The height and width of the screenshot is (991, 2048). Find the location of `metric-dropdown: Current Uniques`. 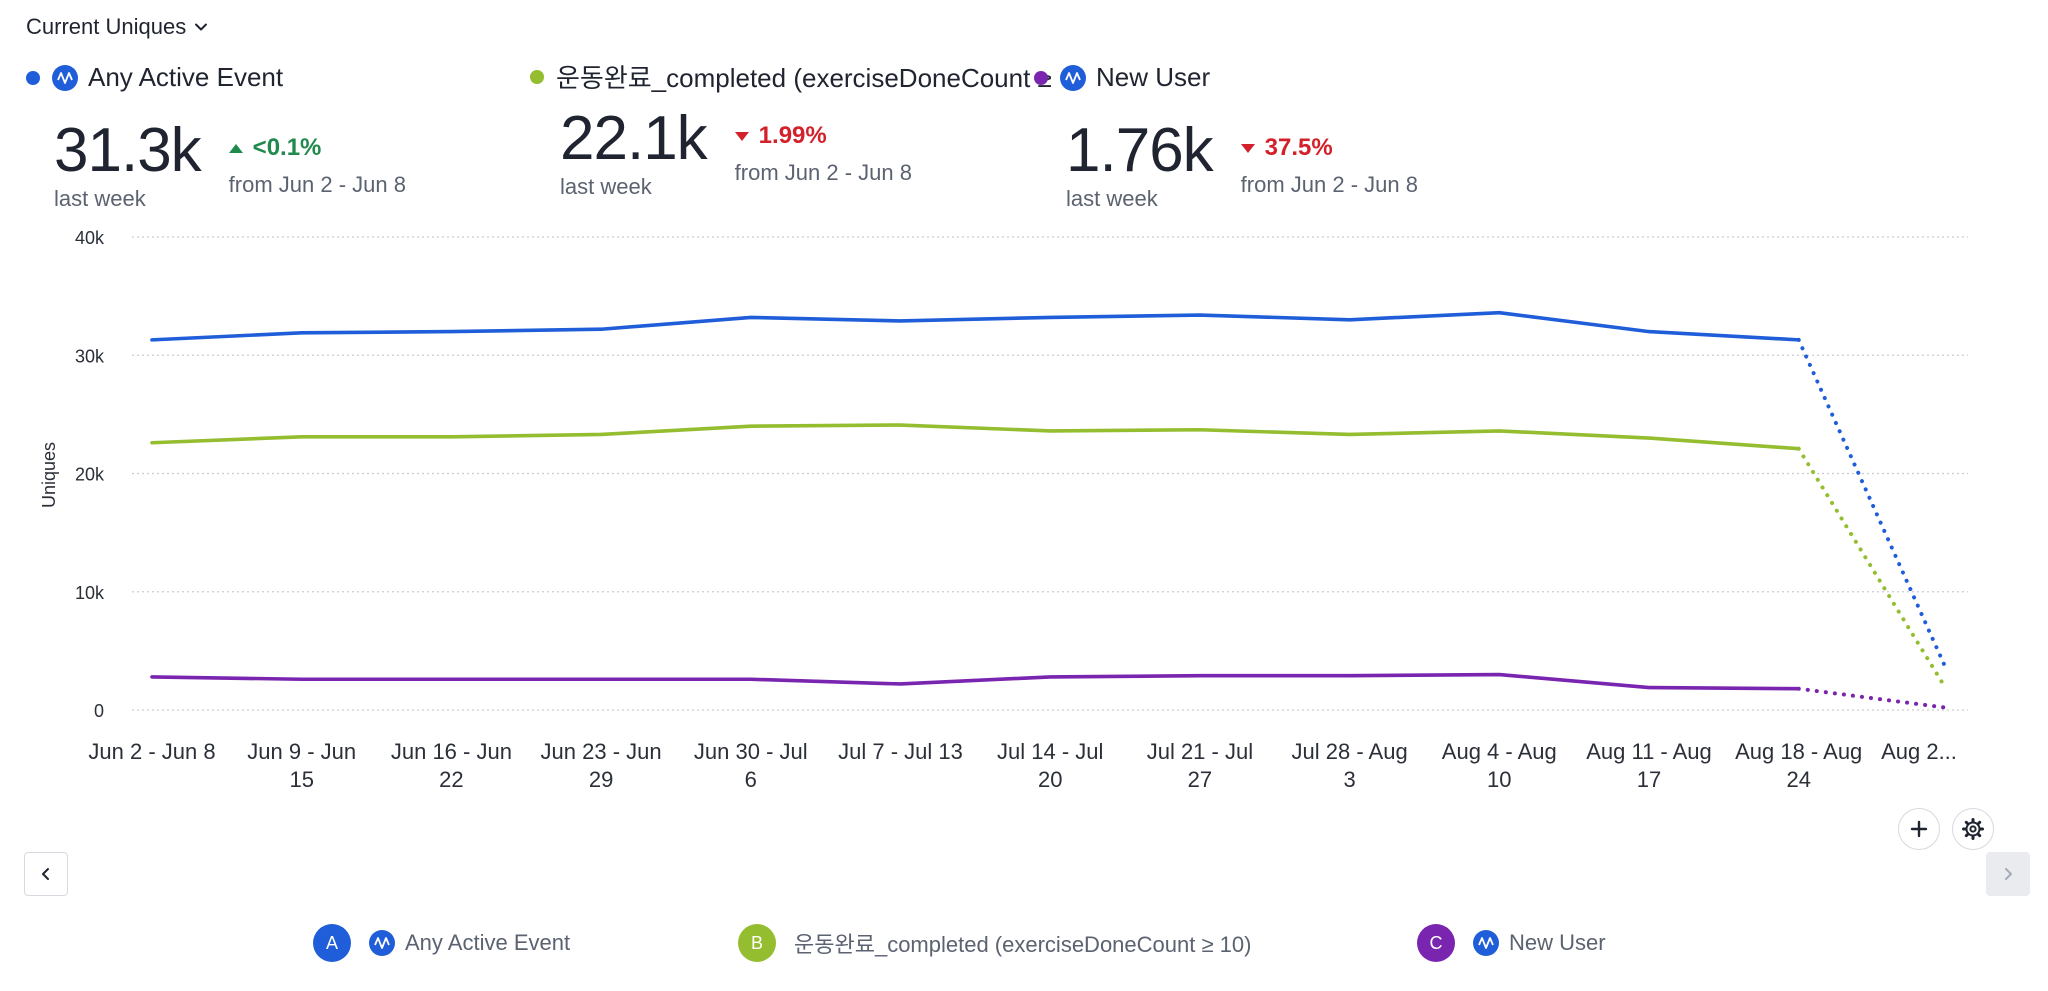

metric-dropdown: Current Uniques is located at coordinates (117, 27).